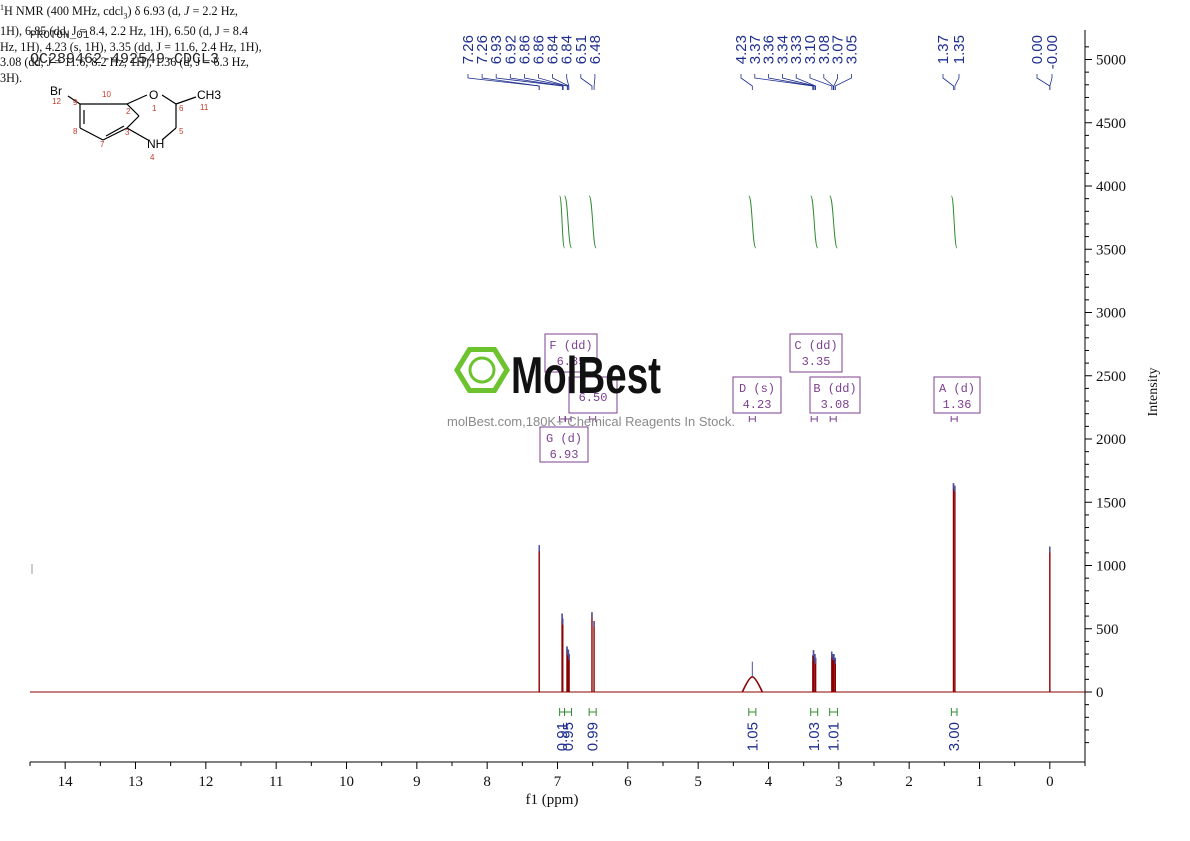 This screenshot has width=1190, height=841. I want to click on atom-number: 4, so click(152, 157).